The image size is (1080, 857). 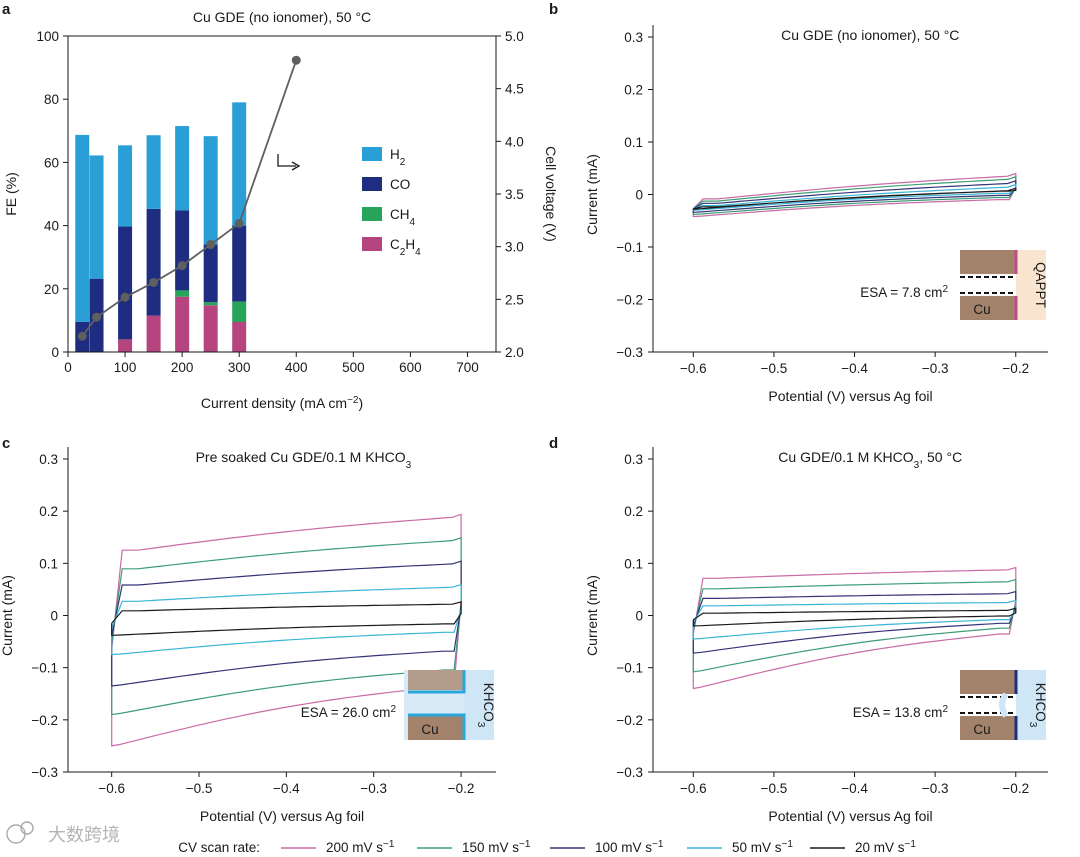 What do you see at coordinates (514, 299) in the screenshot?
I see `y2-tick-label: 2.5` at bounding box center [514, 299].